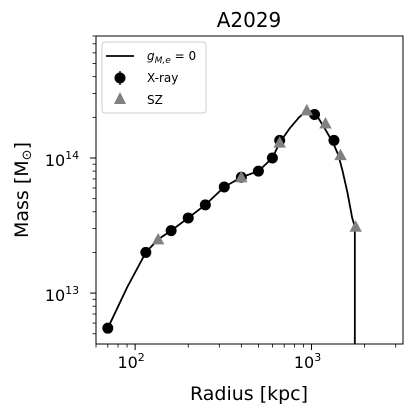 The height and width of the screenshot is (414, 414). What do you see at coordinates (72, 155) in the screenshot?
I see `y-tick-label-exp: 14` at bounding box center [72, 155].